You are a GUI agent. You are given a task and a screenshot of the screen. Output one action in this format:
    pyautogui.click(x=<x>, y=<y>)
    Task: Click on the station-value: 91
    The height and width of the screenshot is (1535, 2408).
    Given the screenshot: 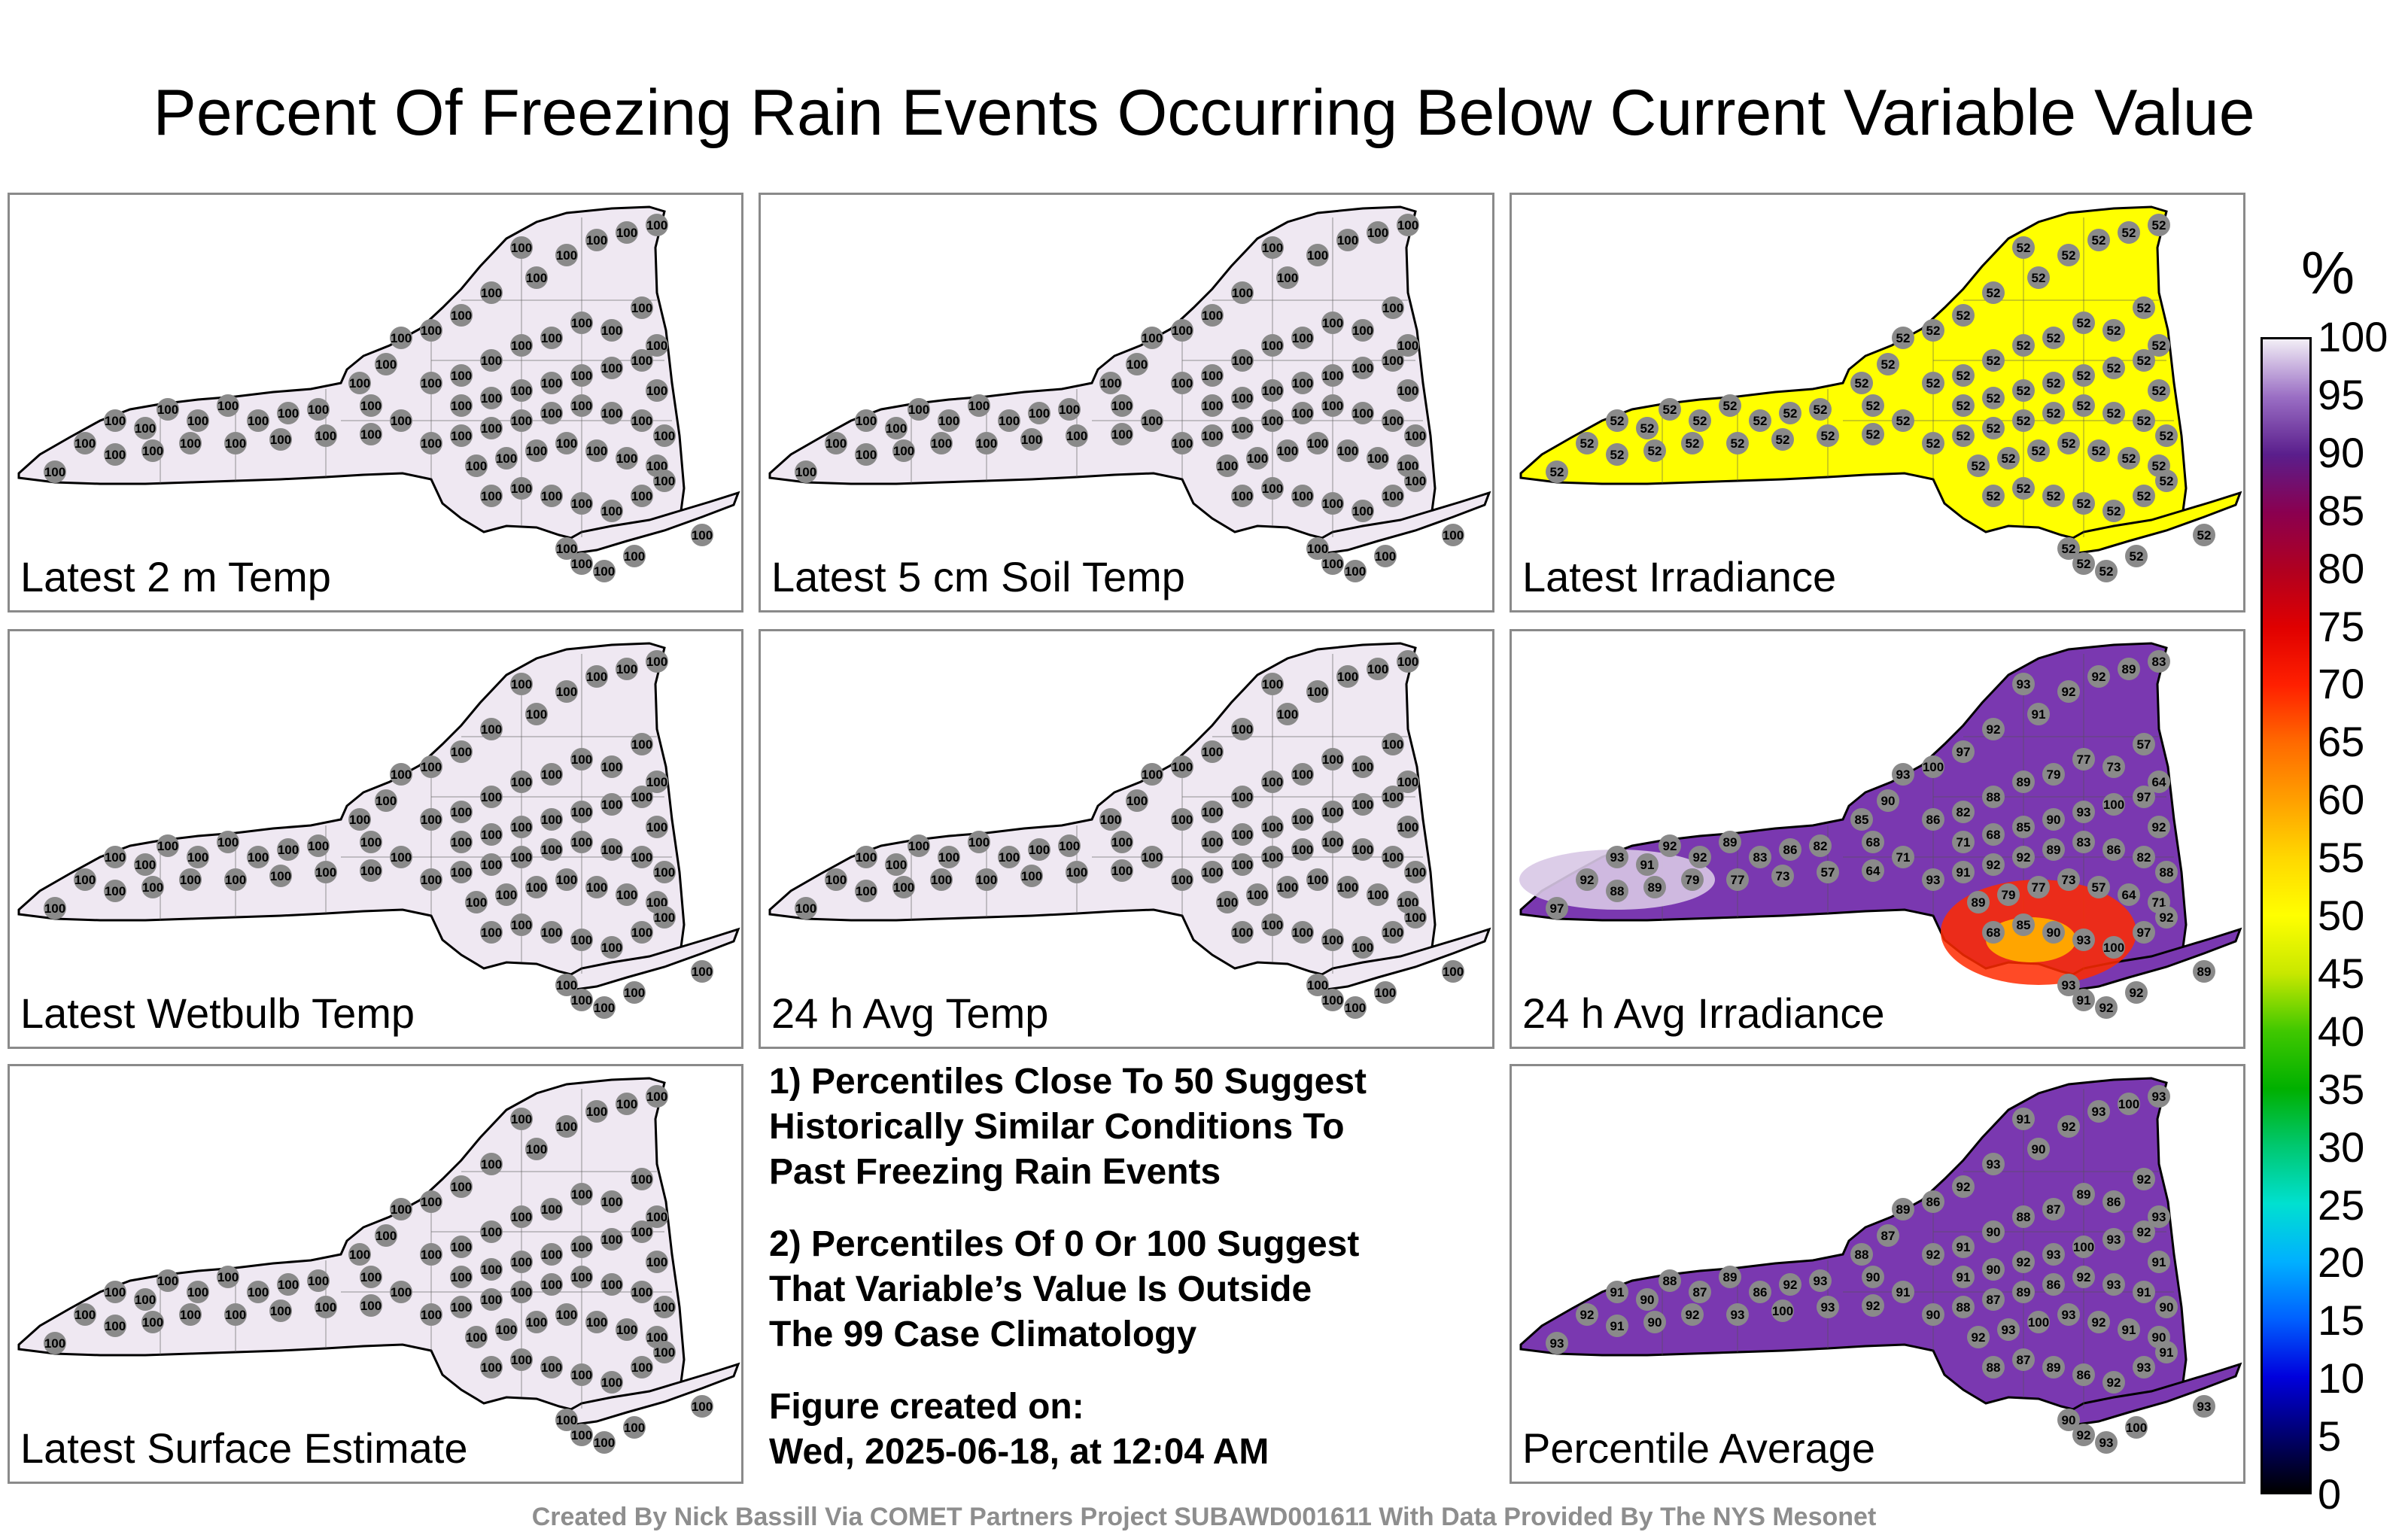 What is the action you would take?
    pyautogui.click(x=2129, y=1330)
    